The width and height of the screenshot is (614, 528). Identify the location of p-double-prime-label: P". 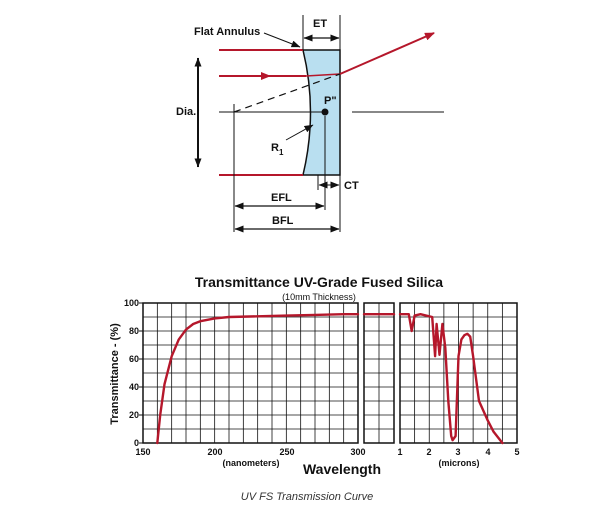
(330, 101).